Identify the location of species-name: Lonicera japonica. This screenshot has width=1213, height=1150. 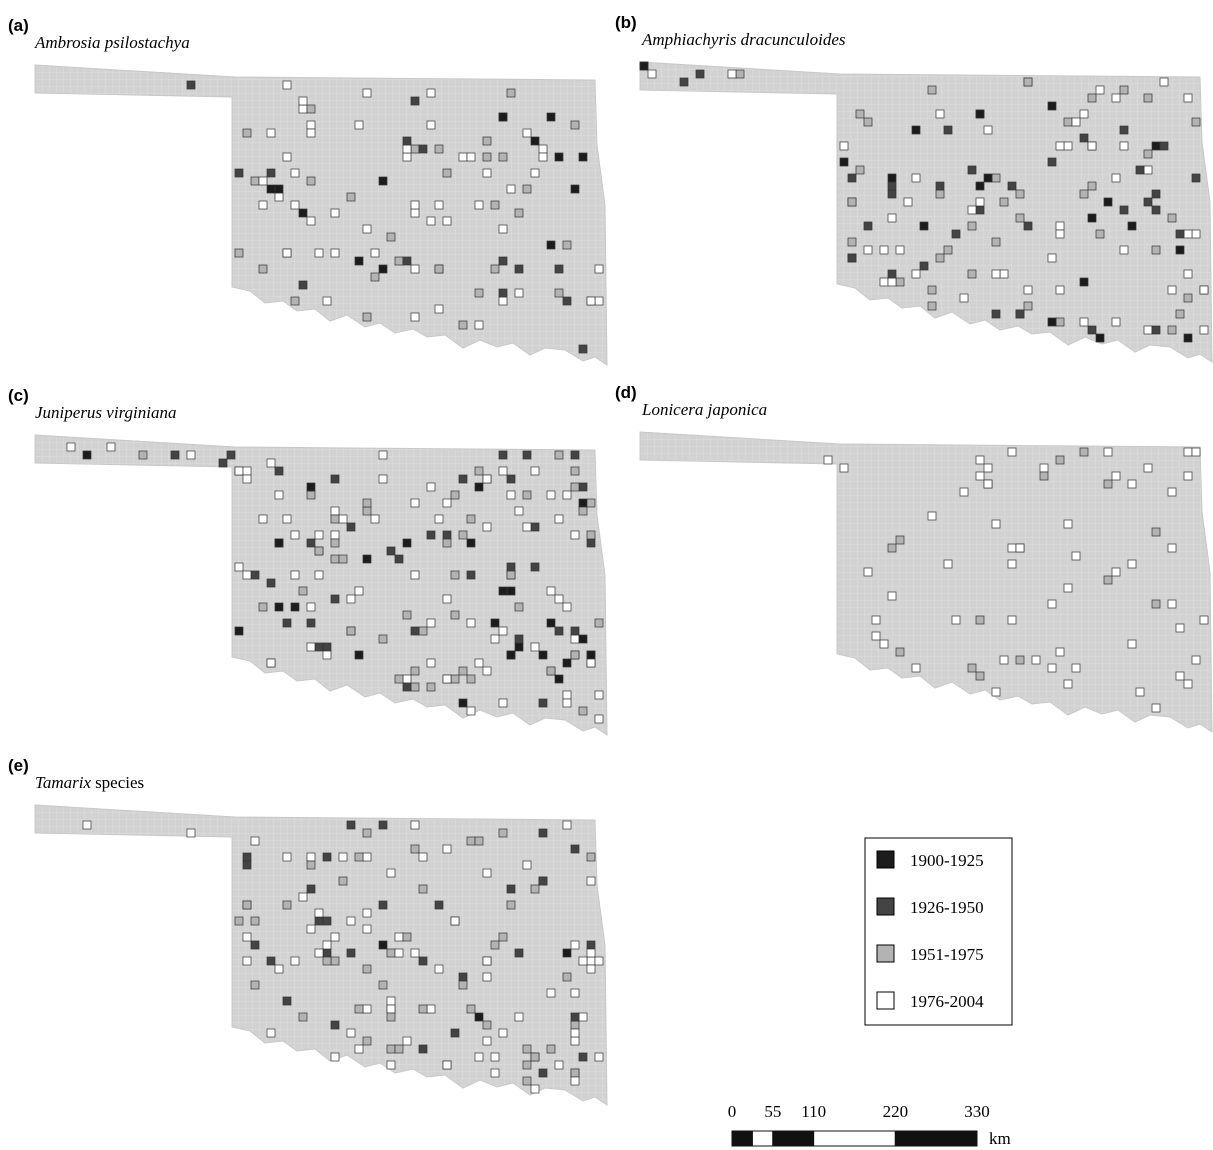
(704, 409).